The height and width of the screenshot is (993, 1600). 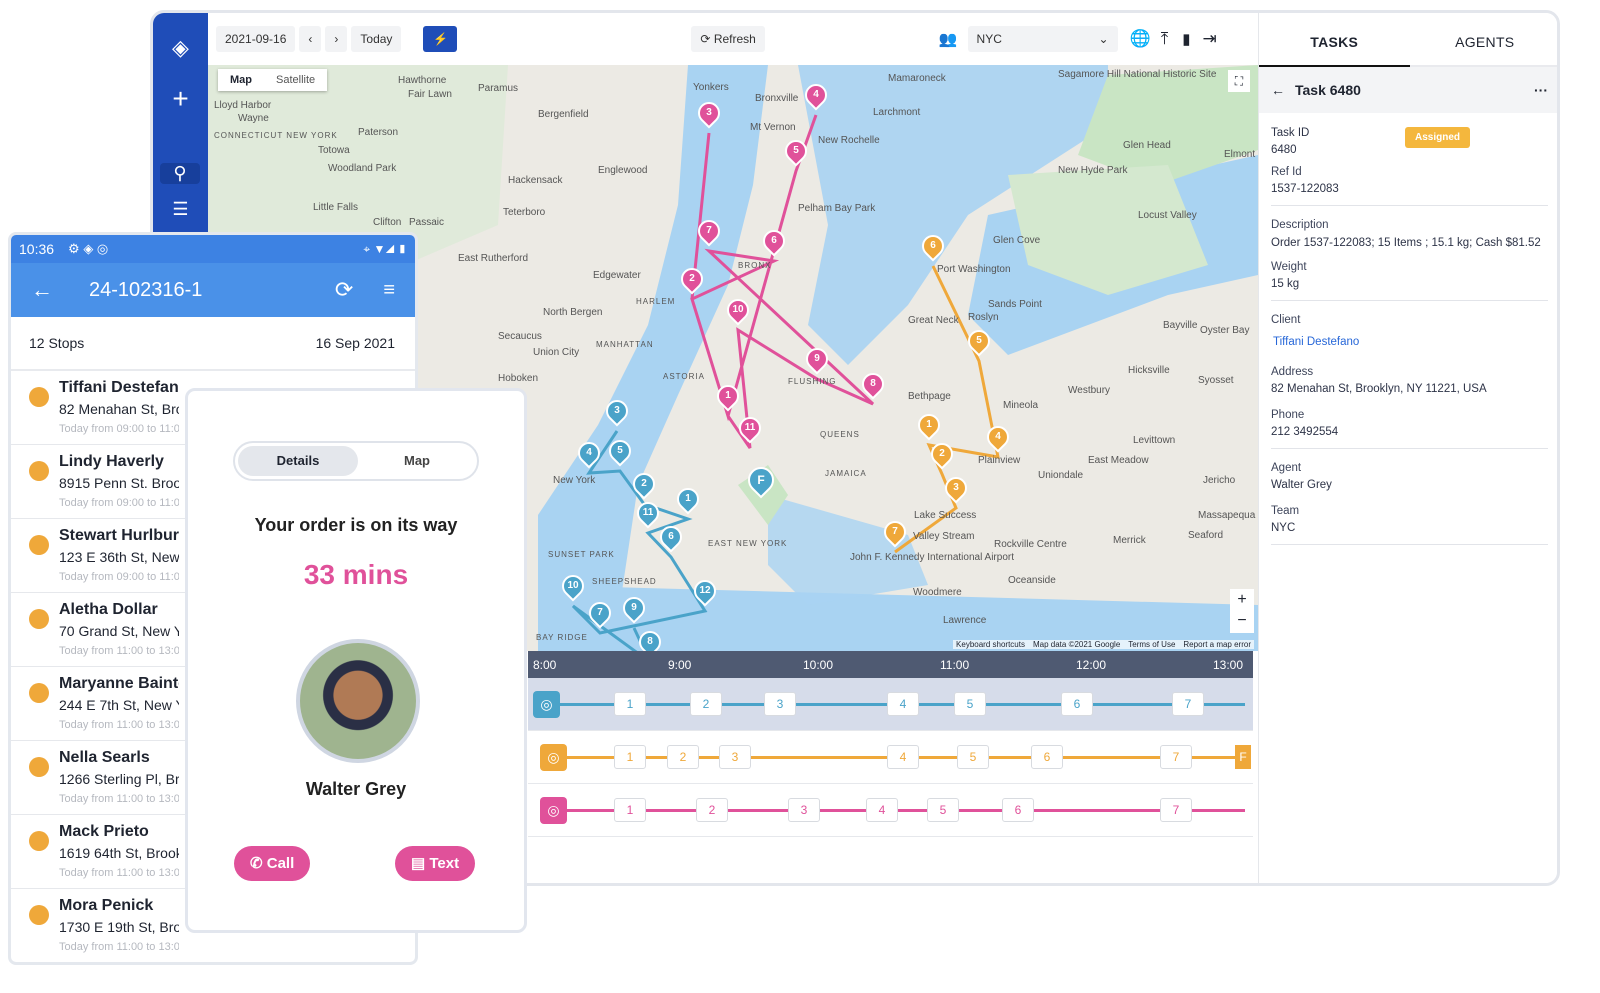 What do you see at coordinates (88, 248) in the screenshot?
I see `settings-icon: ⚙ ◈ ◎` at bounding box center [88, 248].